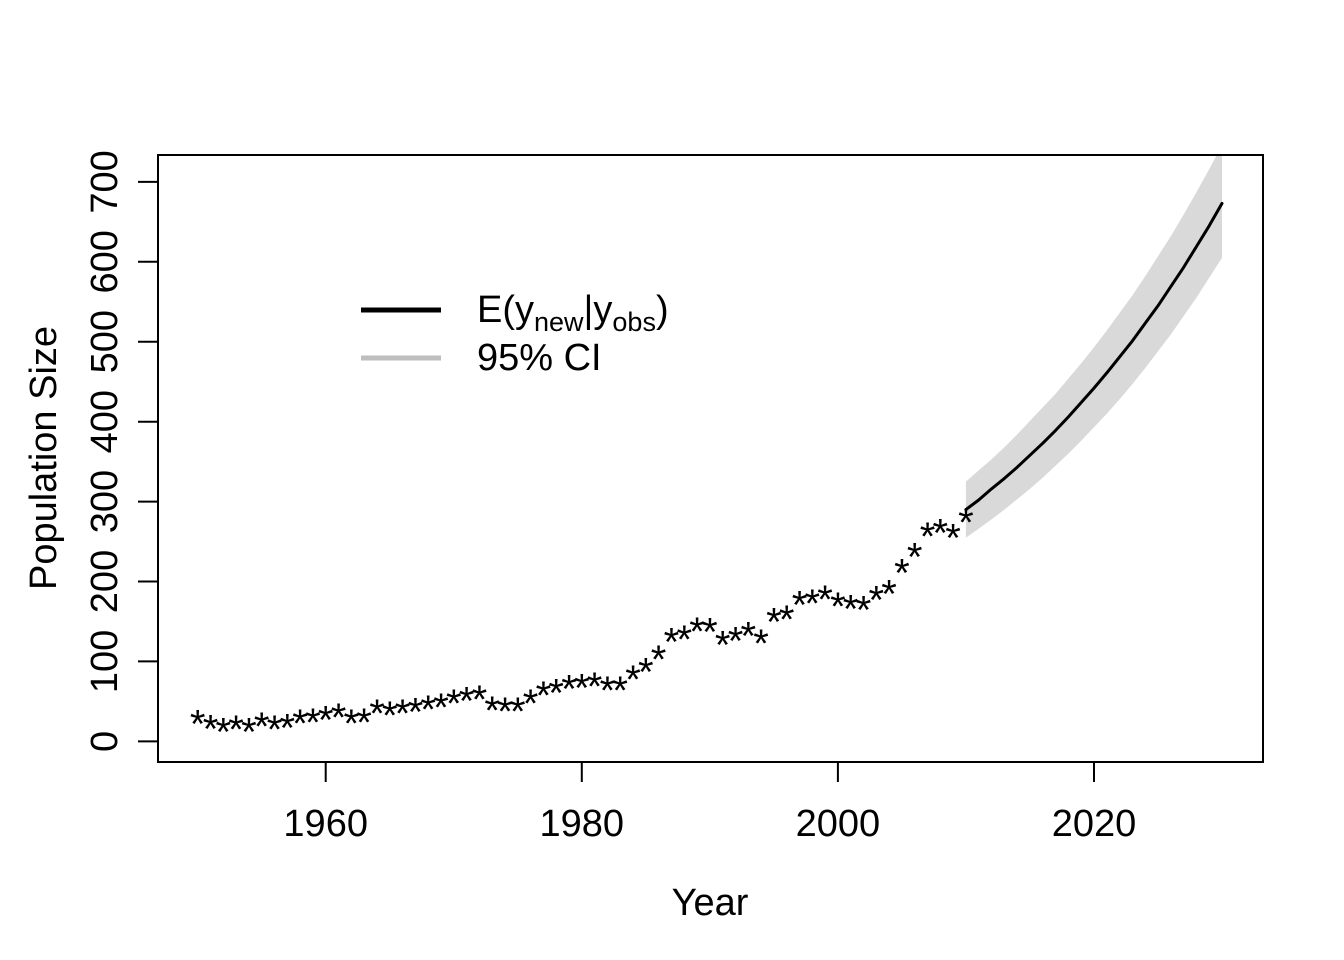  I want to click on x-tick-label: 1960, so click(325, 824).